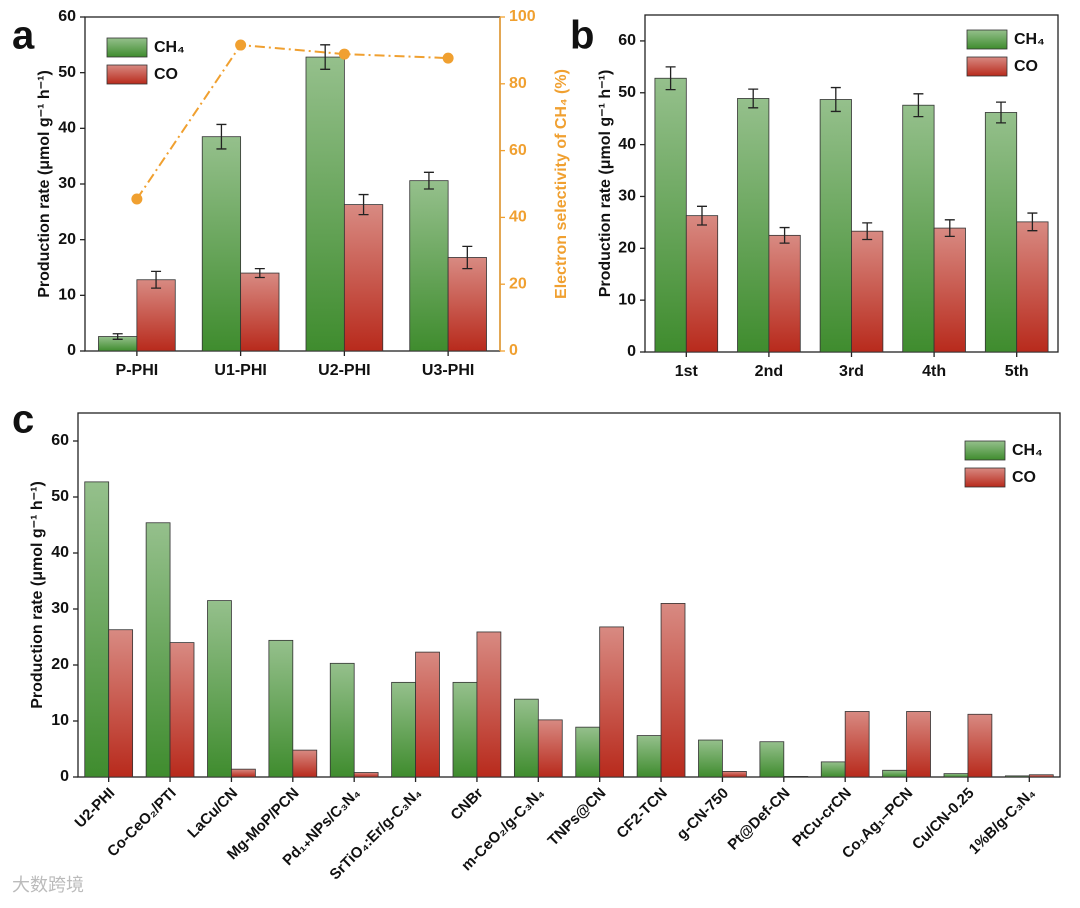  What do you see at coordinates (561, 184) in the screenshot?
I see `y2-axis-label: Electron selectivity of CH₄ (%)` at bounding box center [561, 184].